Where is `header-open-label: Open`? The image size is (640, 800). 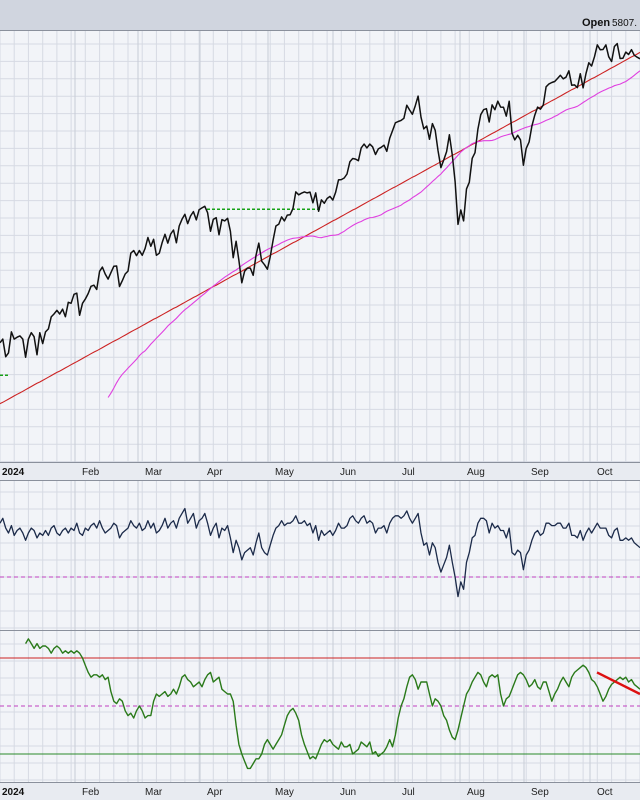 header-open-label: Open is located at coordinates (596, 23).